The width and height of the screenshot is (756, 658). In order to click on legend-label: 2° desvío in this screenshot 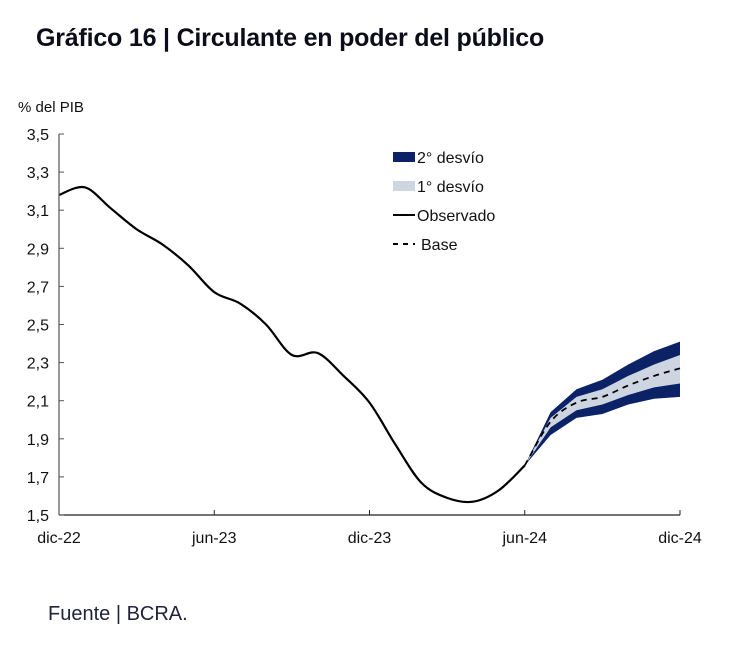, I will do `click(450, 158)`.